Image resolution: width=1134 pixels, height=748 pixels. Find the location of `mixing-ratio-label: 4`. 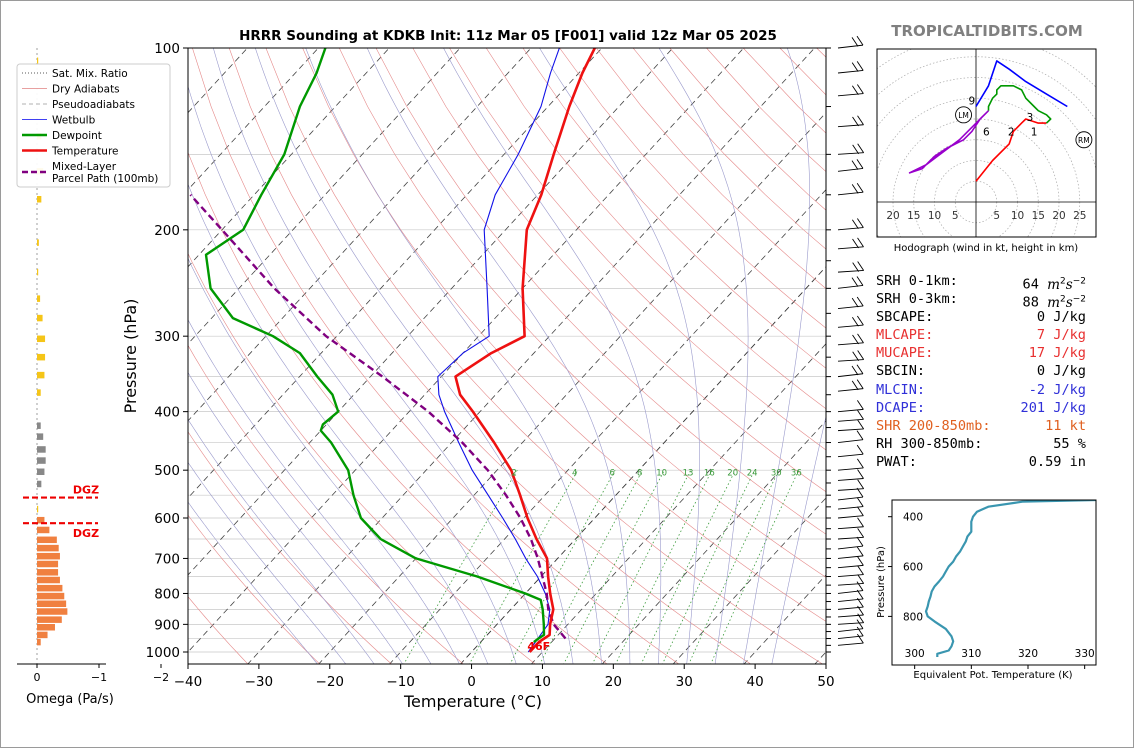

mixing-ratio-label: 4 is located at coordinates (574, 473).